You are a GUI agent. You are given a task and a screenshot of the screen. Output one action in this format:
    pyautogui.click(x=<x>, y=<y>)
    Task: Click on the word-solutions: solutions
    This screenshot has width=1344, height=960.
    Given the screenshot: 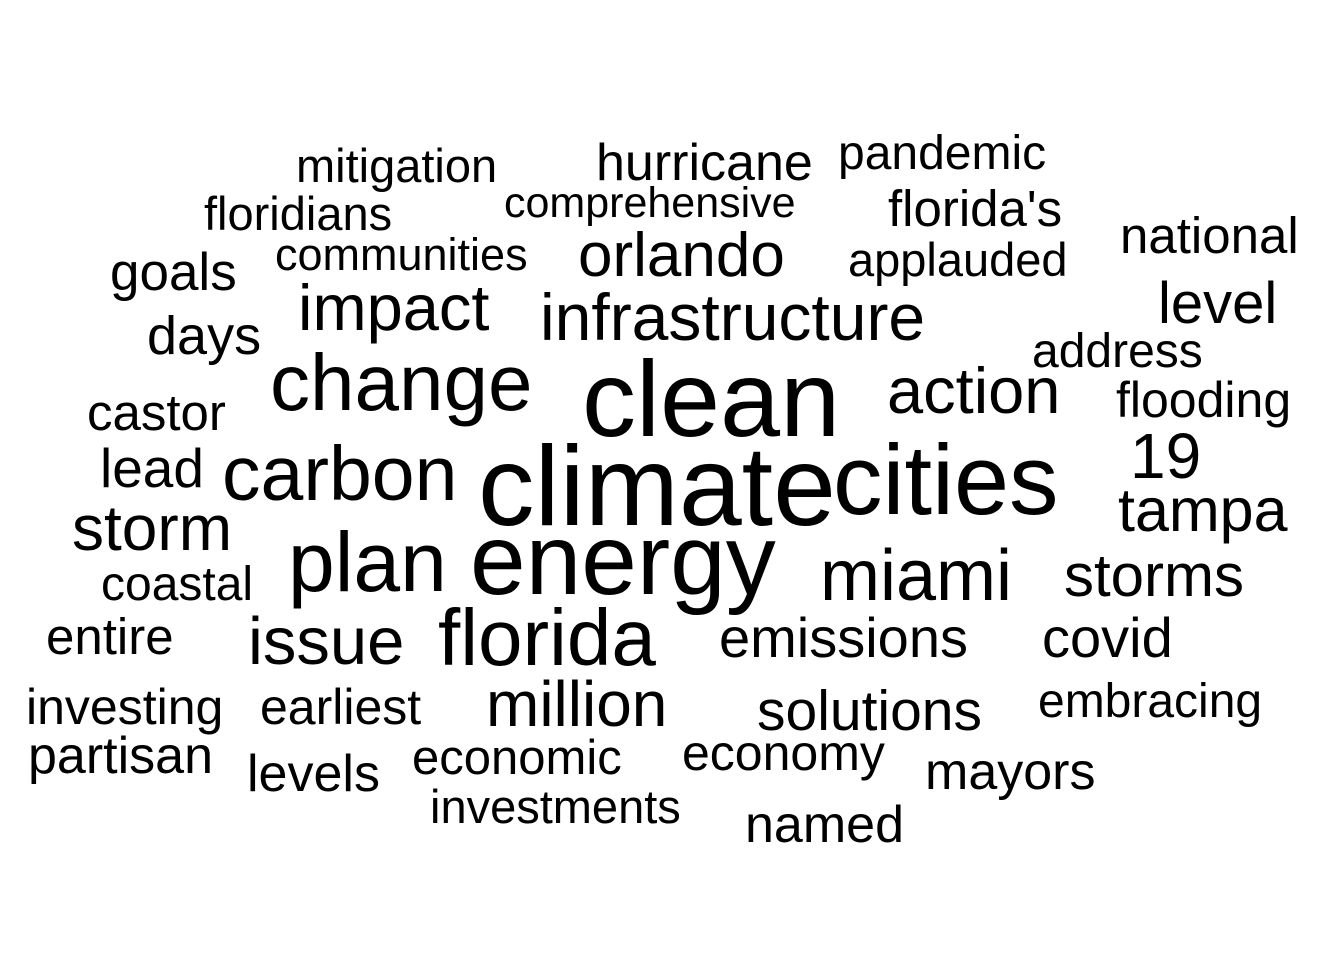 What is the action you would take?
    pyautogui.click(x=869, y=711)
    